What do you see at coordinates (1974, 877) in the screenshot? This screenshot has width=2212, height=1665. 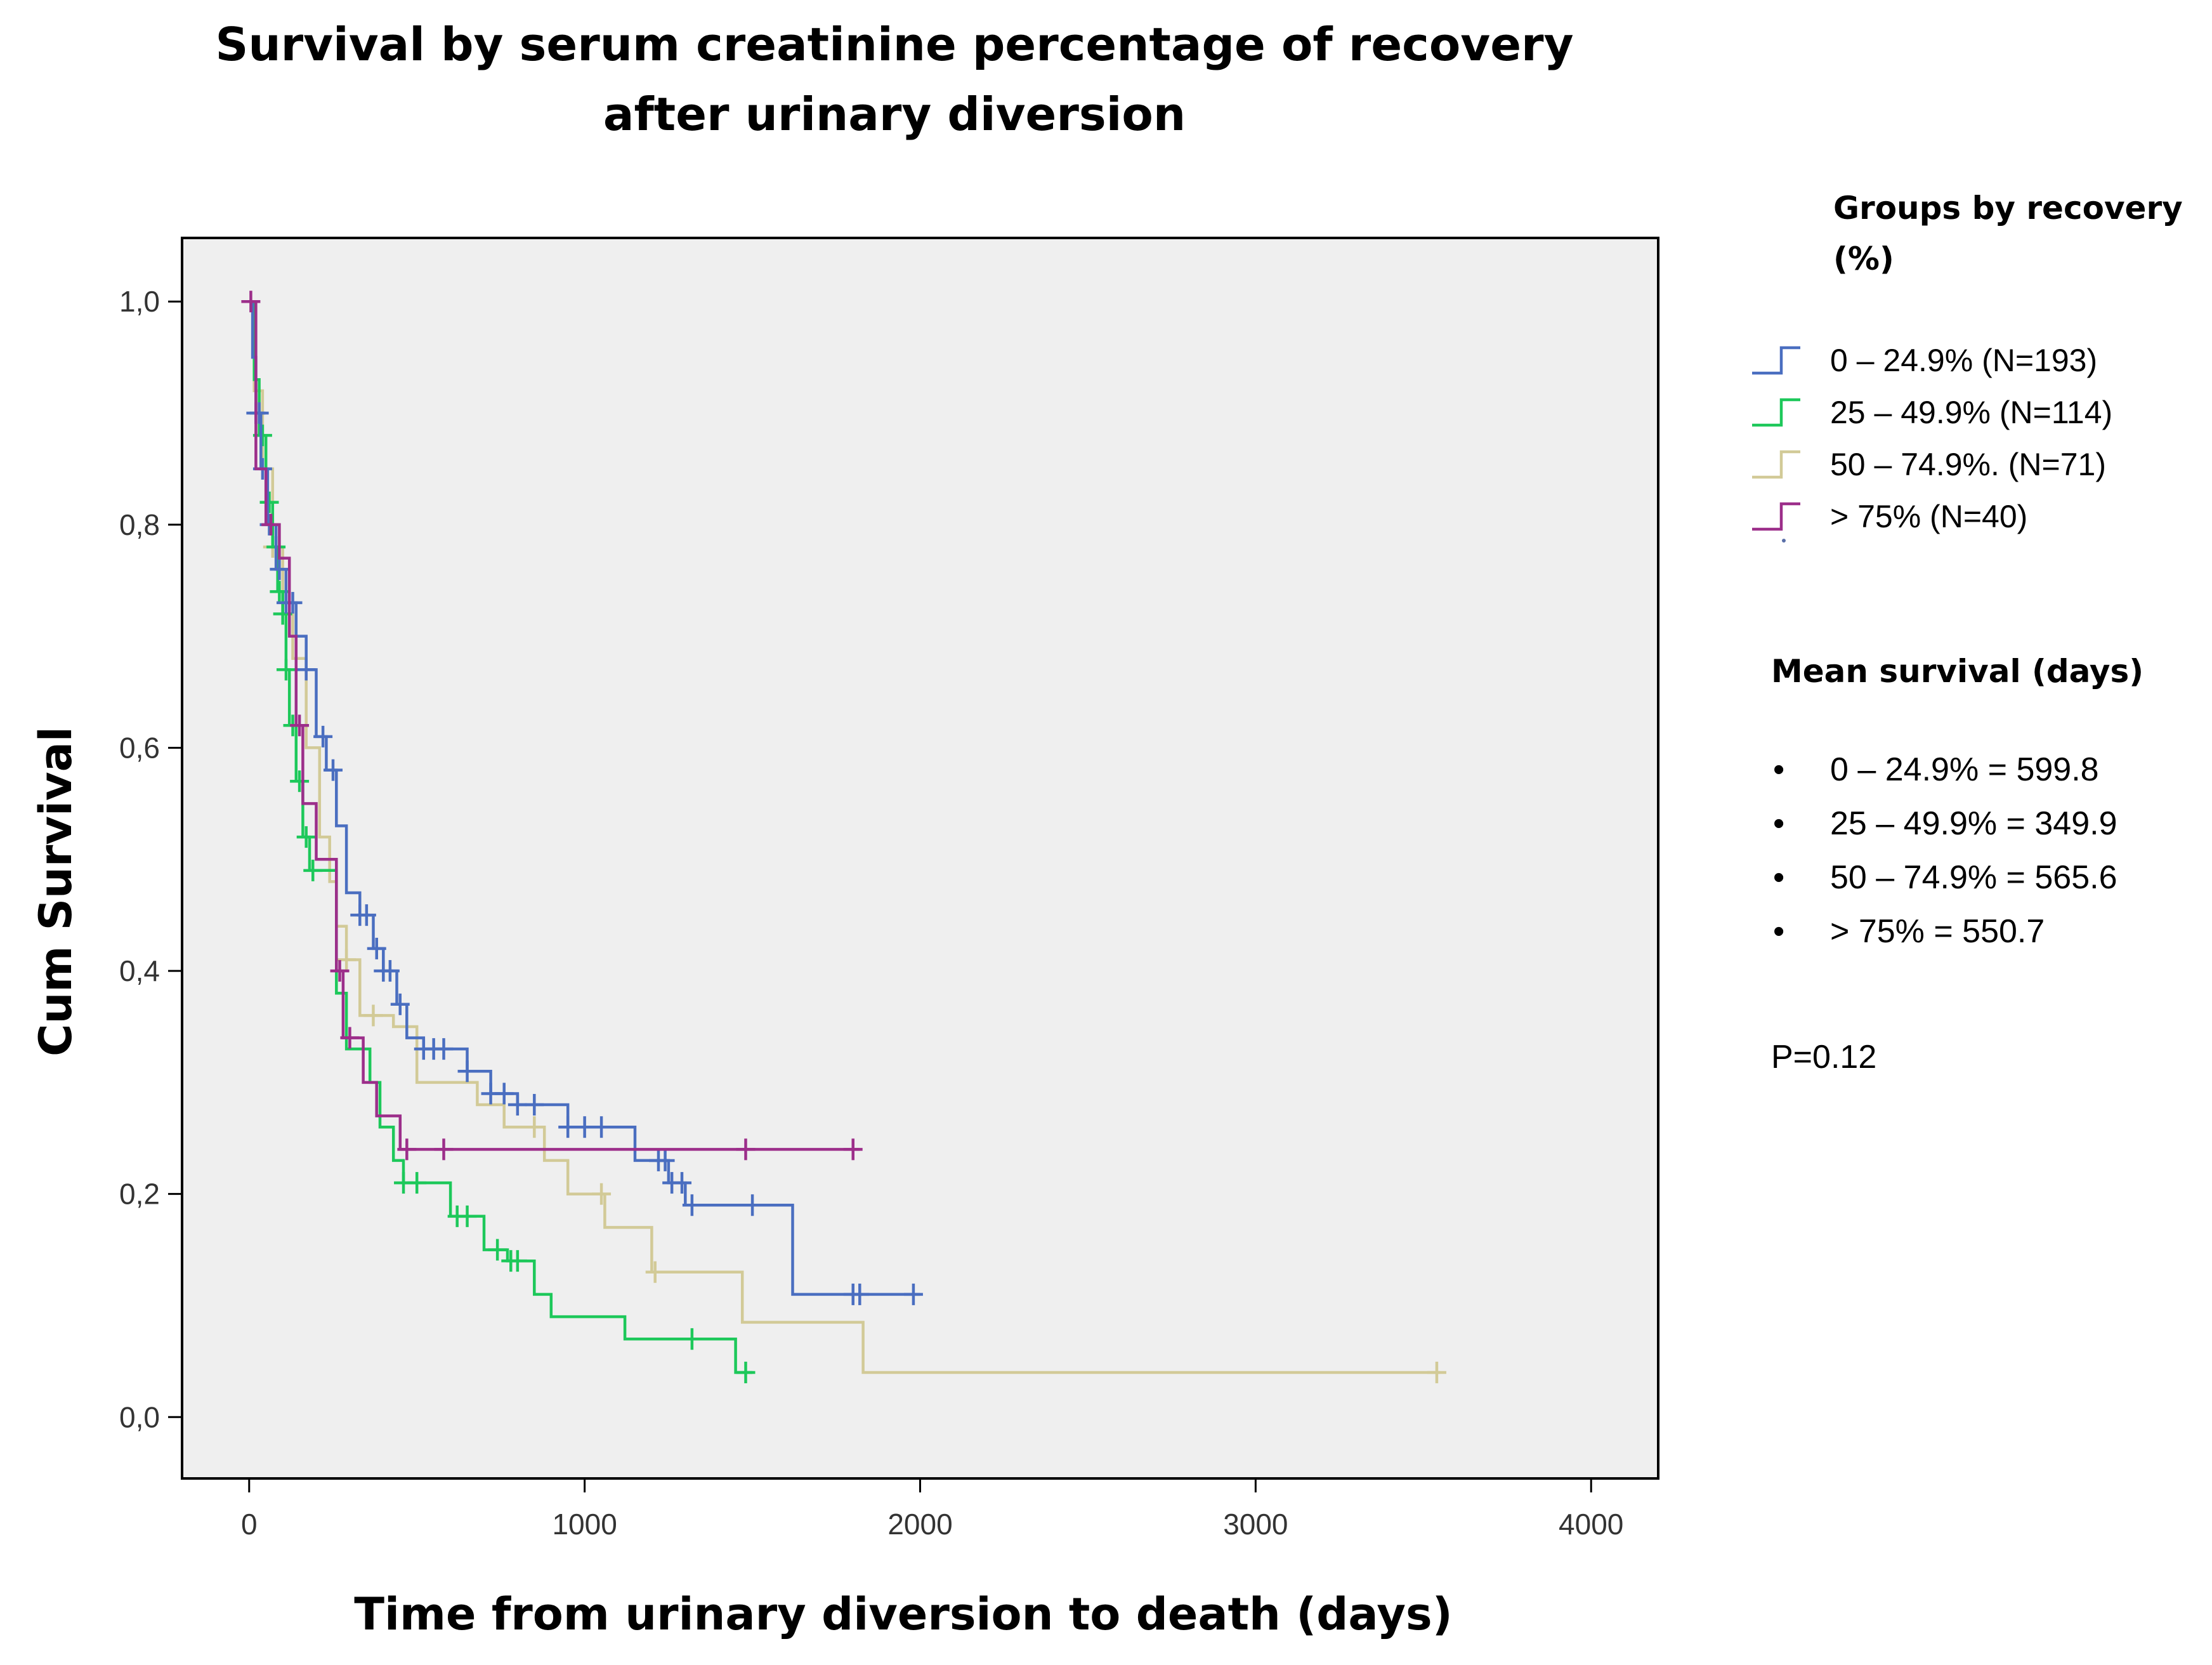 I see `mean-survival-value: 50 – 74.9% = 565.6` at bounding box center [1974, 877].